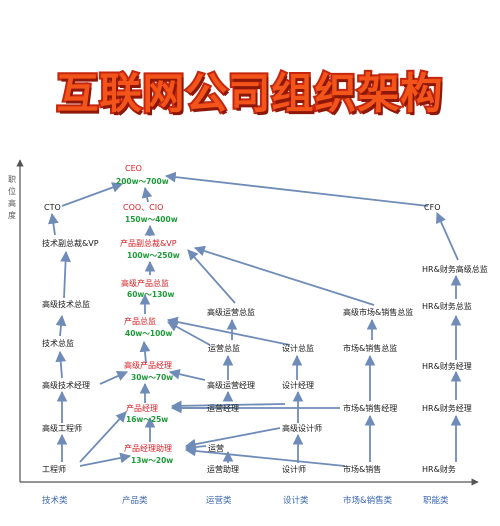 The height and width of the screenshot is (526, 500). What do you see at coordinates (432, 207) in the screenshot?
I see `node-cfo: CFO` at bounding box center [432, 207].